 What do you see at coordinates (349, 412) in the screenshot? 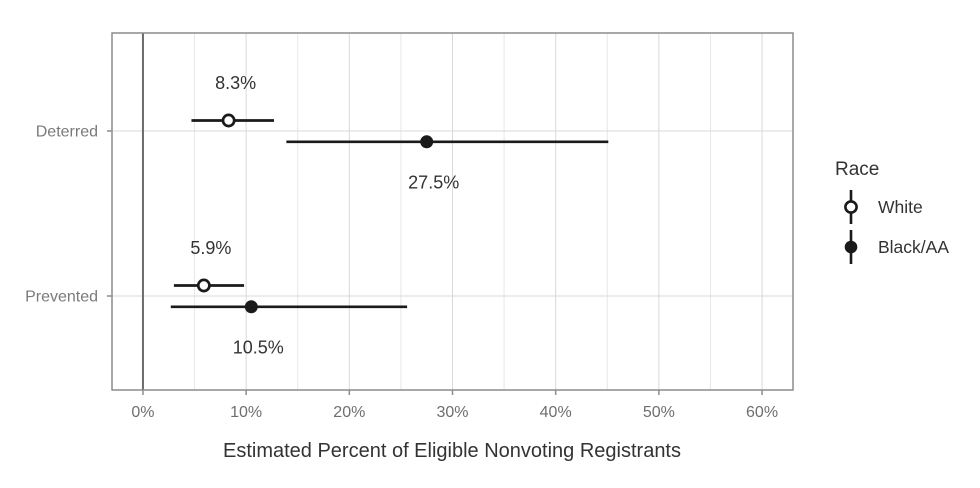
I see `x-tick-label: 20%` at bounding box center [349, 412].